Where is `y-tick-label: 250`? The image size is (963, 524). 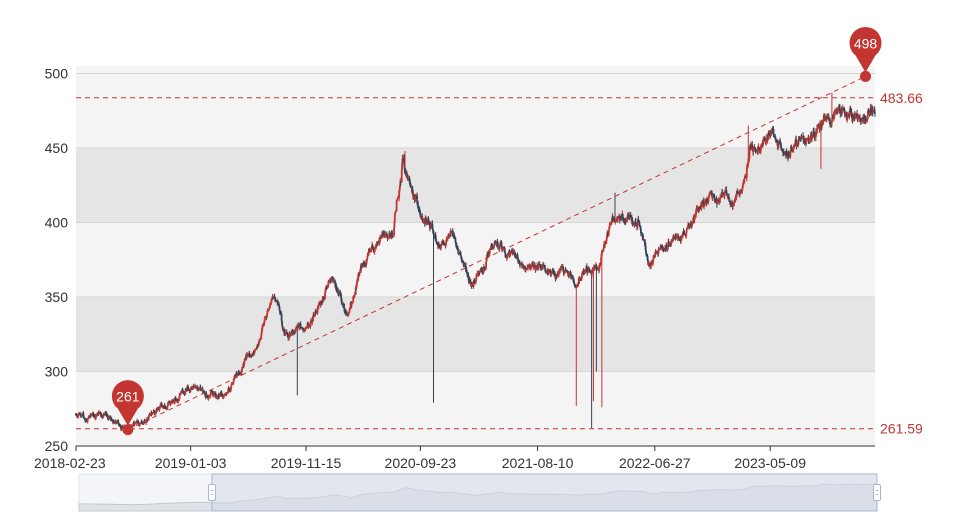 y-tick-label: 250 is located at coordinates (57, 446).